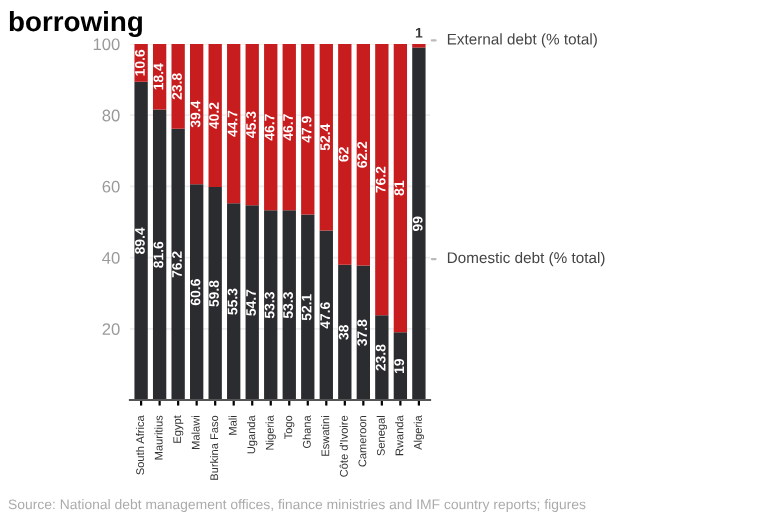  Describe the element at coordinates (111, 186) in the screenshot. I see `y-tick-label: 60` at that location.